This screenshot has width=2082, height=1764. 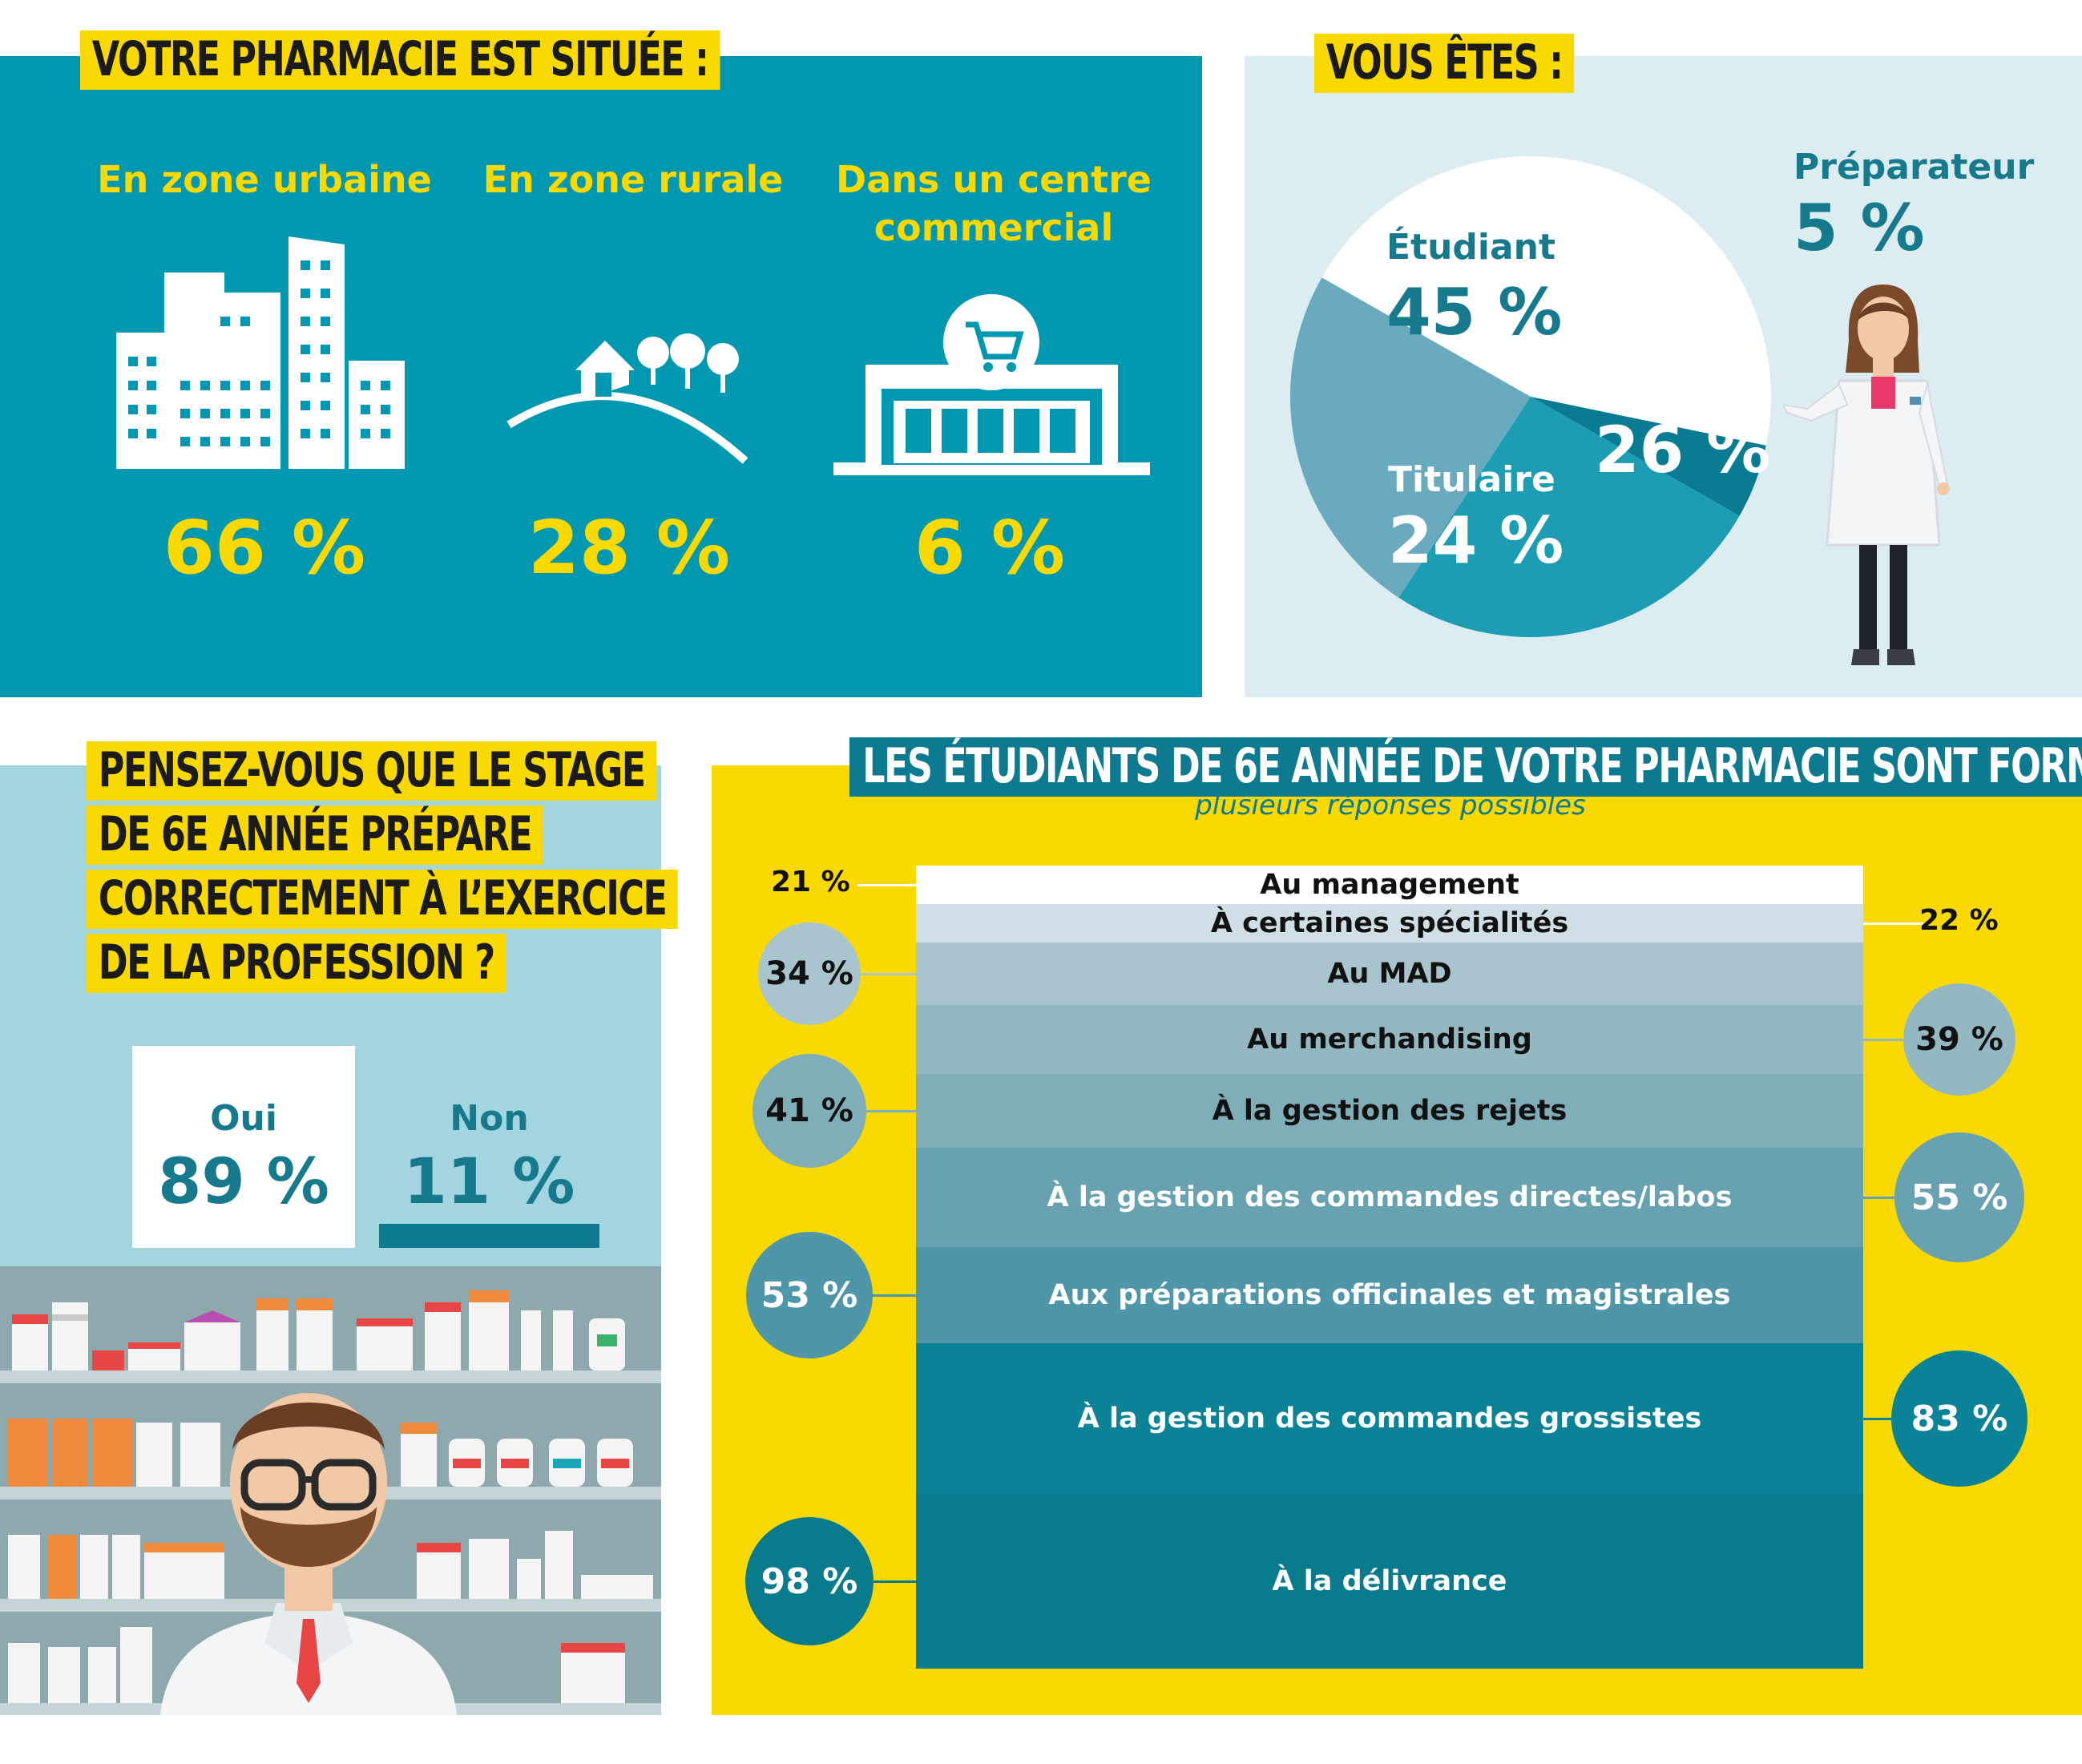 What do you see at coordinates (809, 1581) in the screenshot?
I see `bar-value-9: 98 %` at bounding box center [809, 1581].